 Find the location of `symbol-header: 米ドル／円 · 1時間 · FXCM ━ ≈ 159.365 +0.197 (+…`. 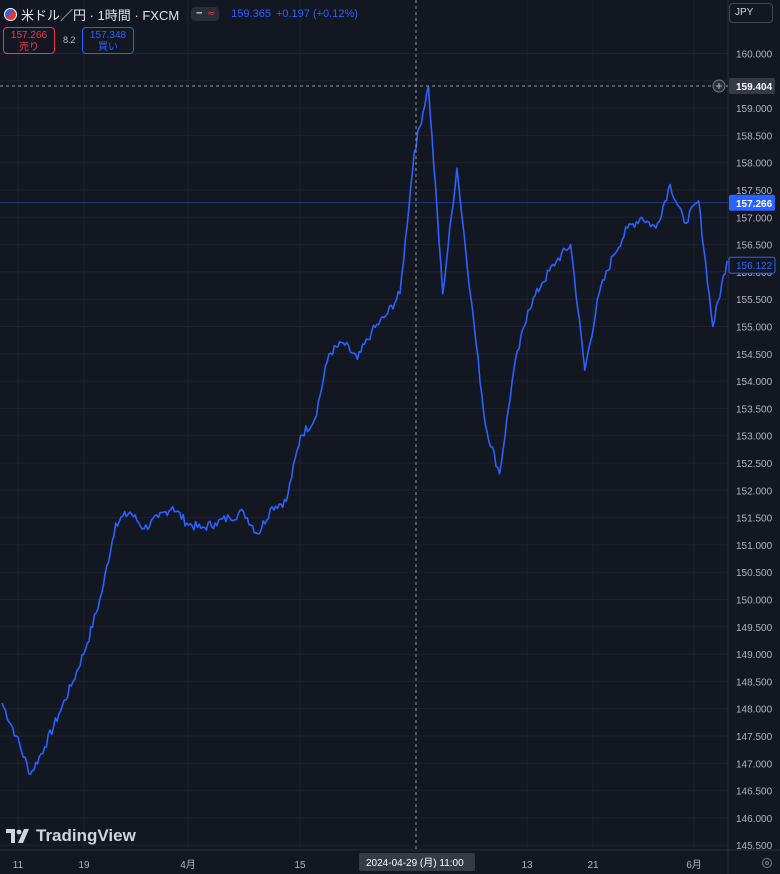

symbol-header: 米ドル／円 · 1時間 · FXCM ━ ≈ 159.365 +0.197 (+… is located at coordinates (181, 14).